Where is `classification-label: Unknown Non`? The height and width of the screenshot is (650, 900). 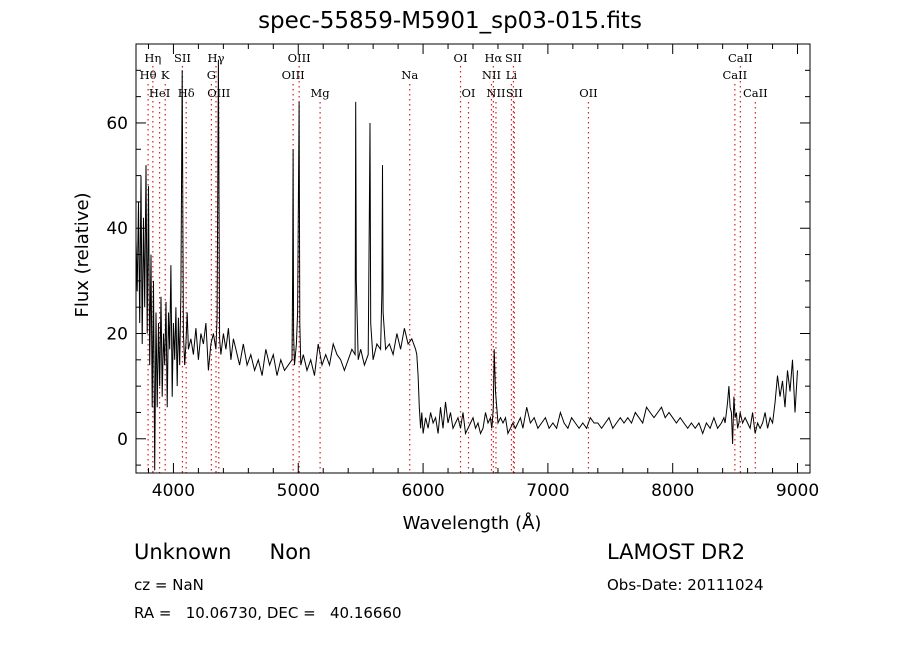 classification-label: Unknown Non is located at coordinates (222, 552).